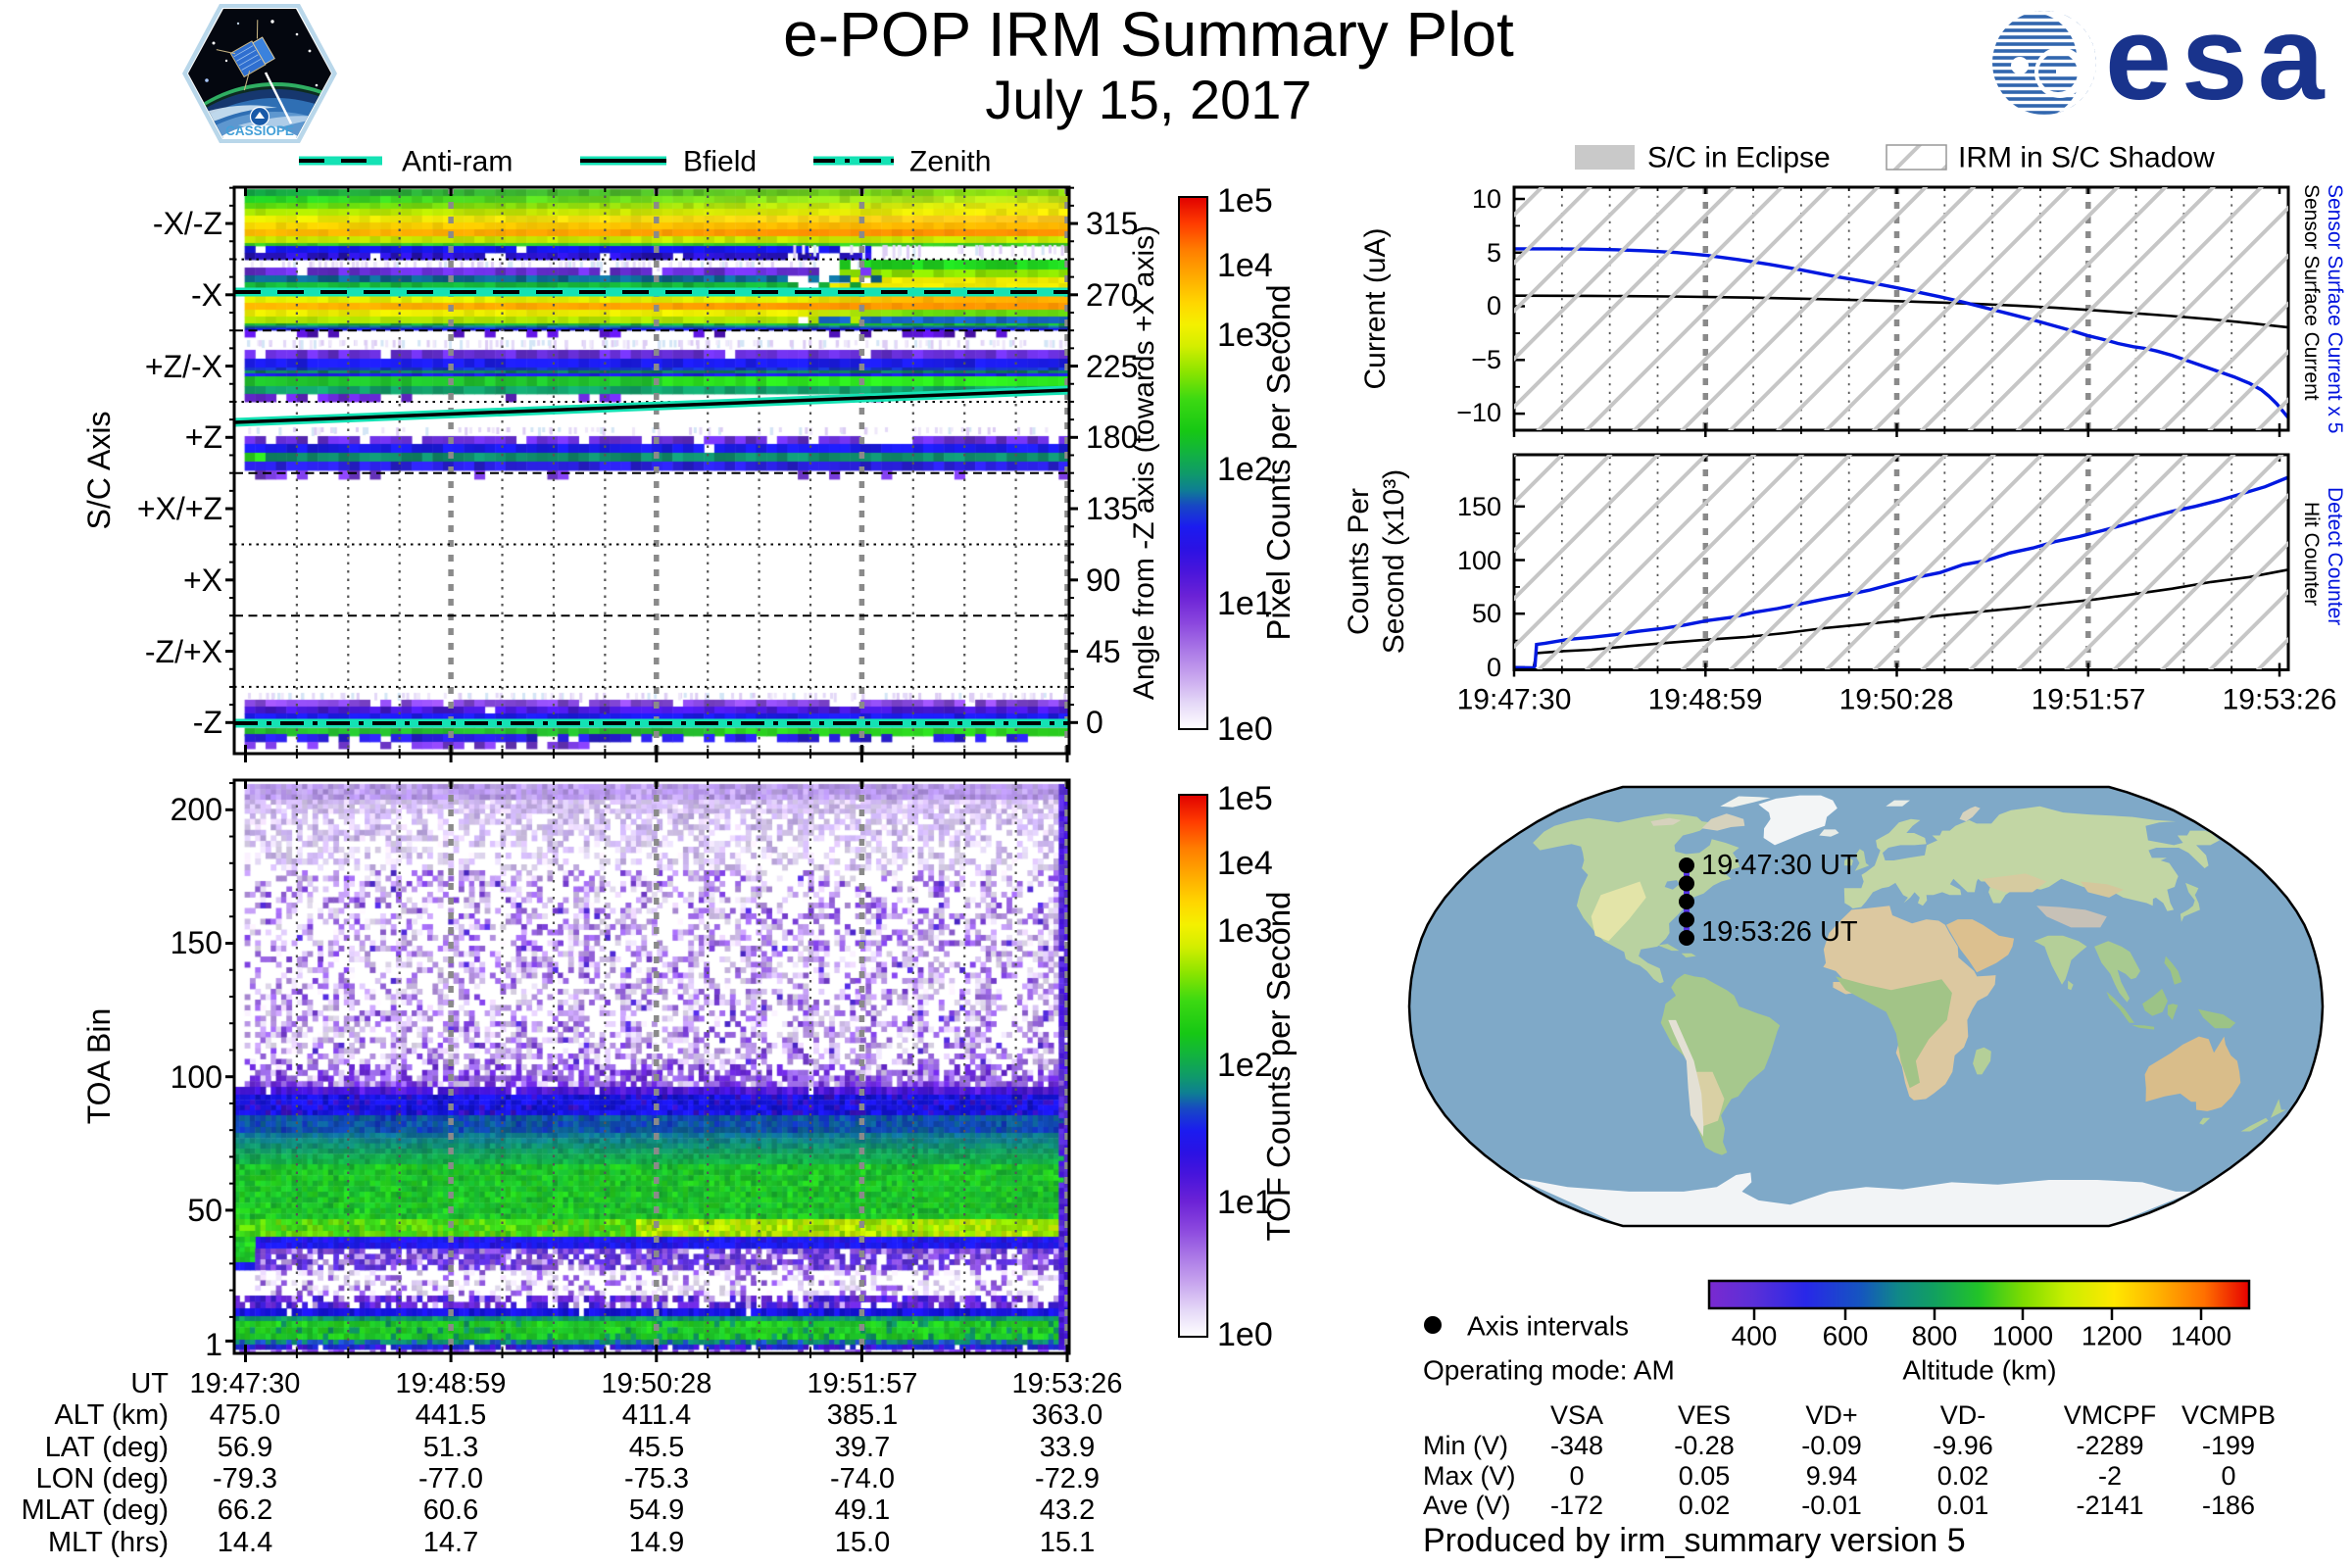 The width and height of the screenshot is (2352, 1568). I want to click on svg-text:Produced by irm_summary versio: Produced by irm_summary version 5, so click(1694, 1540).